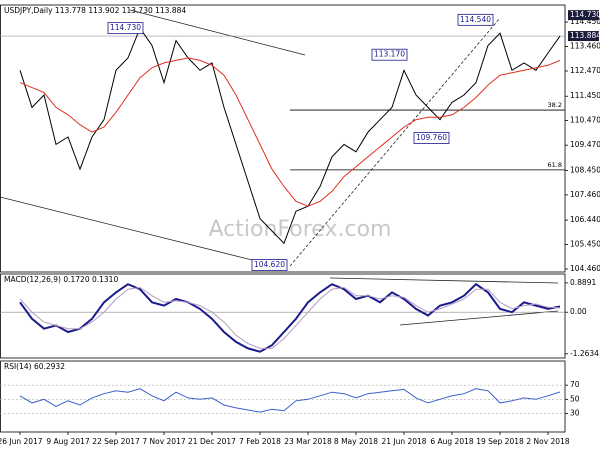  What do you see at coordinates (575, 384) in the screenshot?
I see `y-tick-label: 70` at bounding box center [575, 384].